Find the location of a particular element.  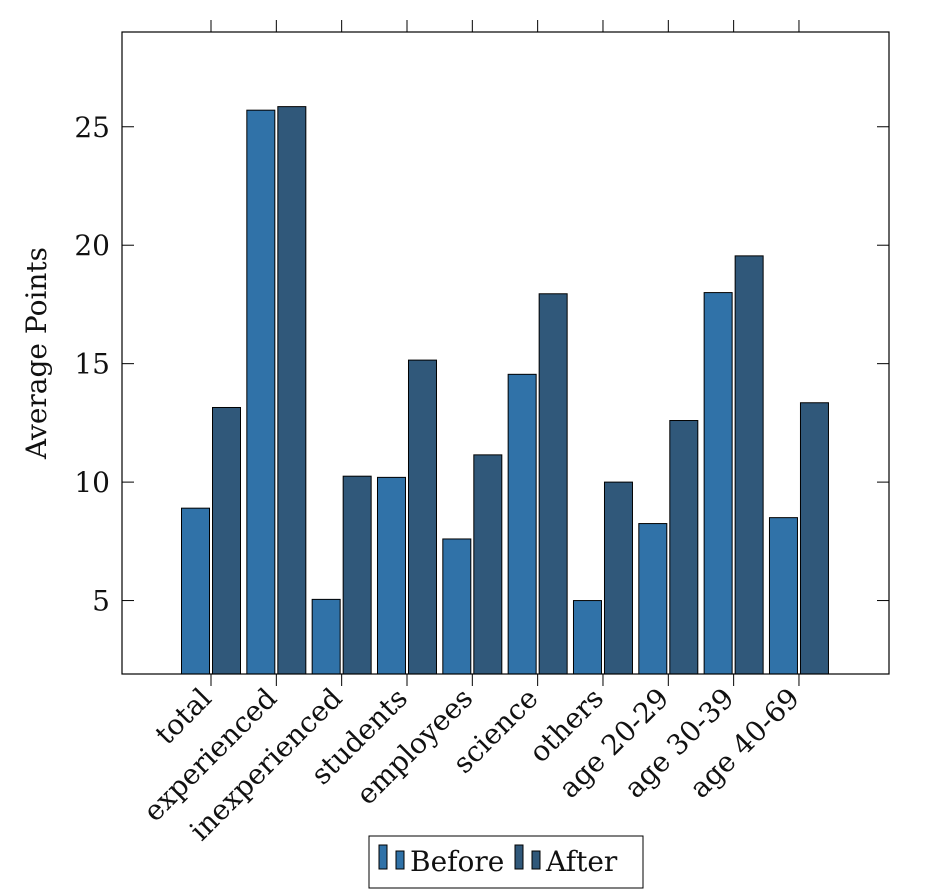

bar-before-experienced is located at coordinates (261, 392).